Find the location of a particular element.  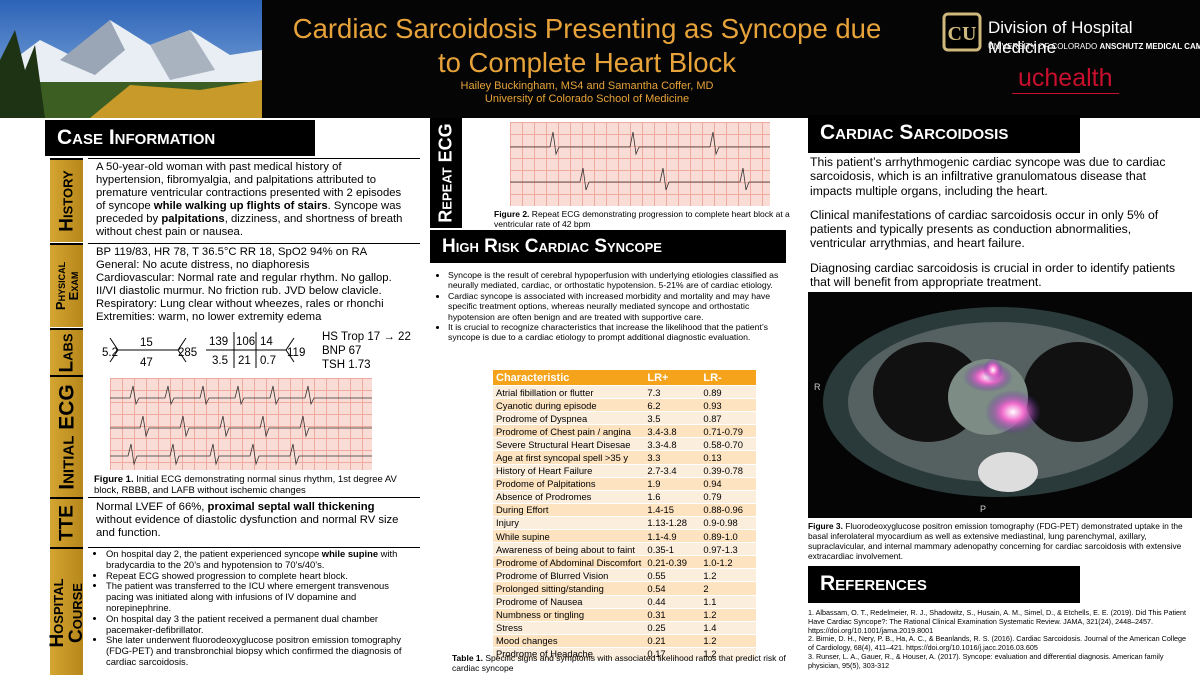

table-cell: 0.21 is located at coordinates (656, 641).